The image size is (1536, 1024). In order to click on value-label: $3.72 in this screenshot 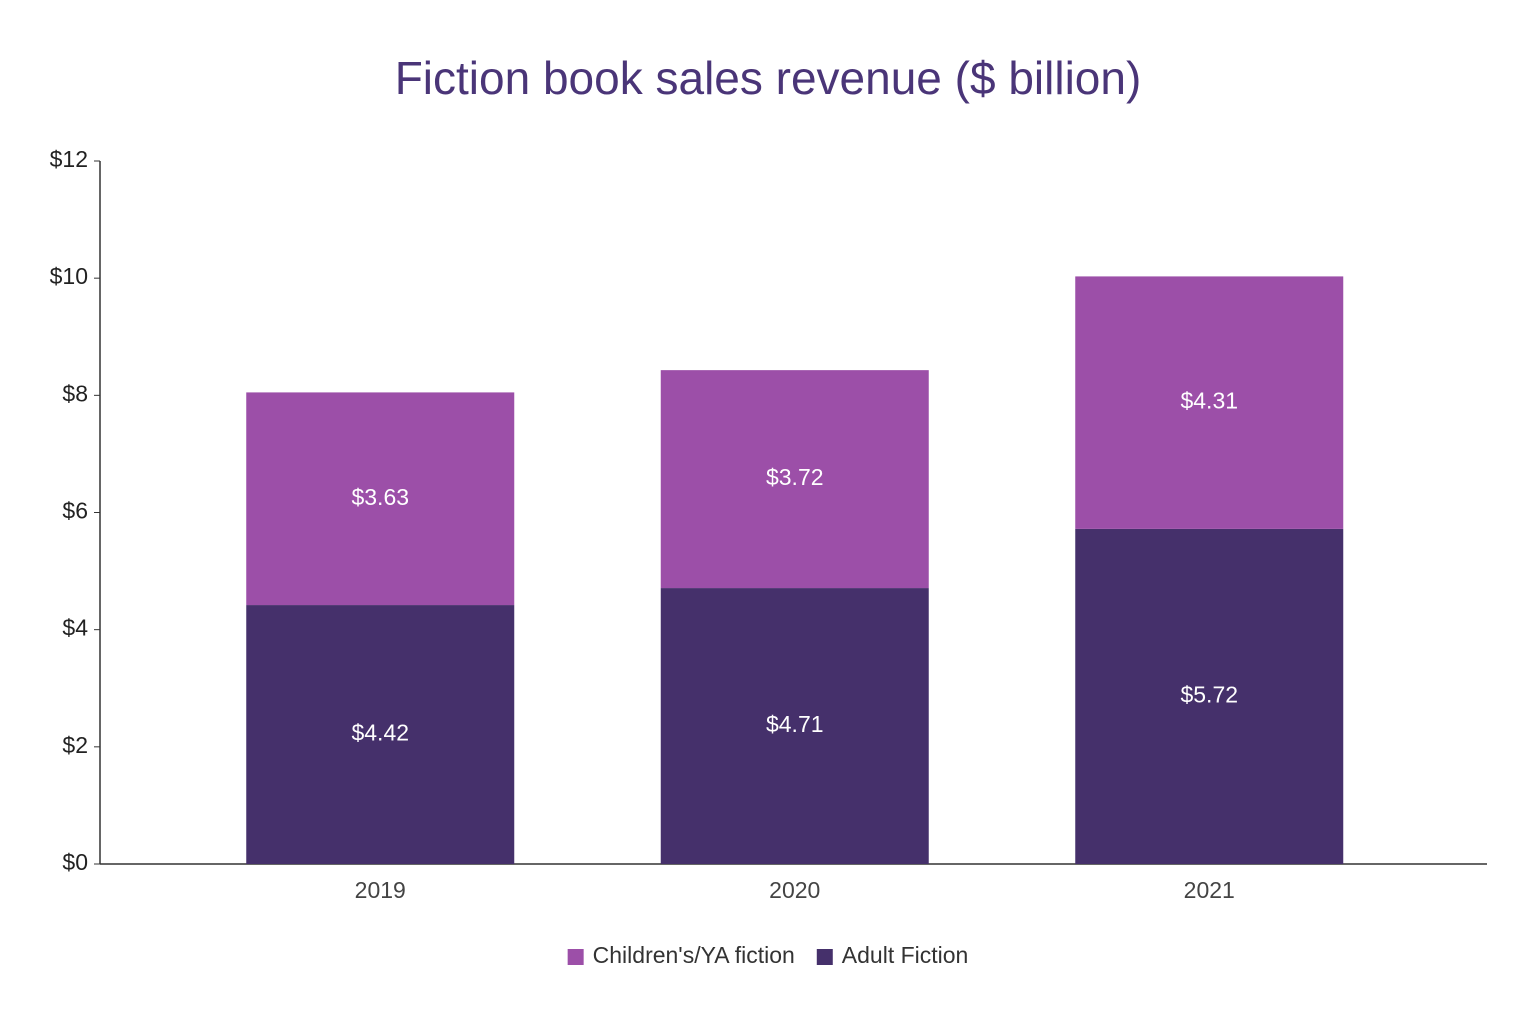, I will do `click(795, 477)`.